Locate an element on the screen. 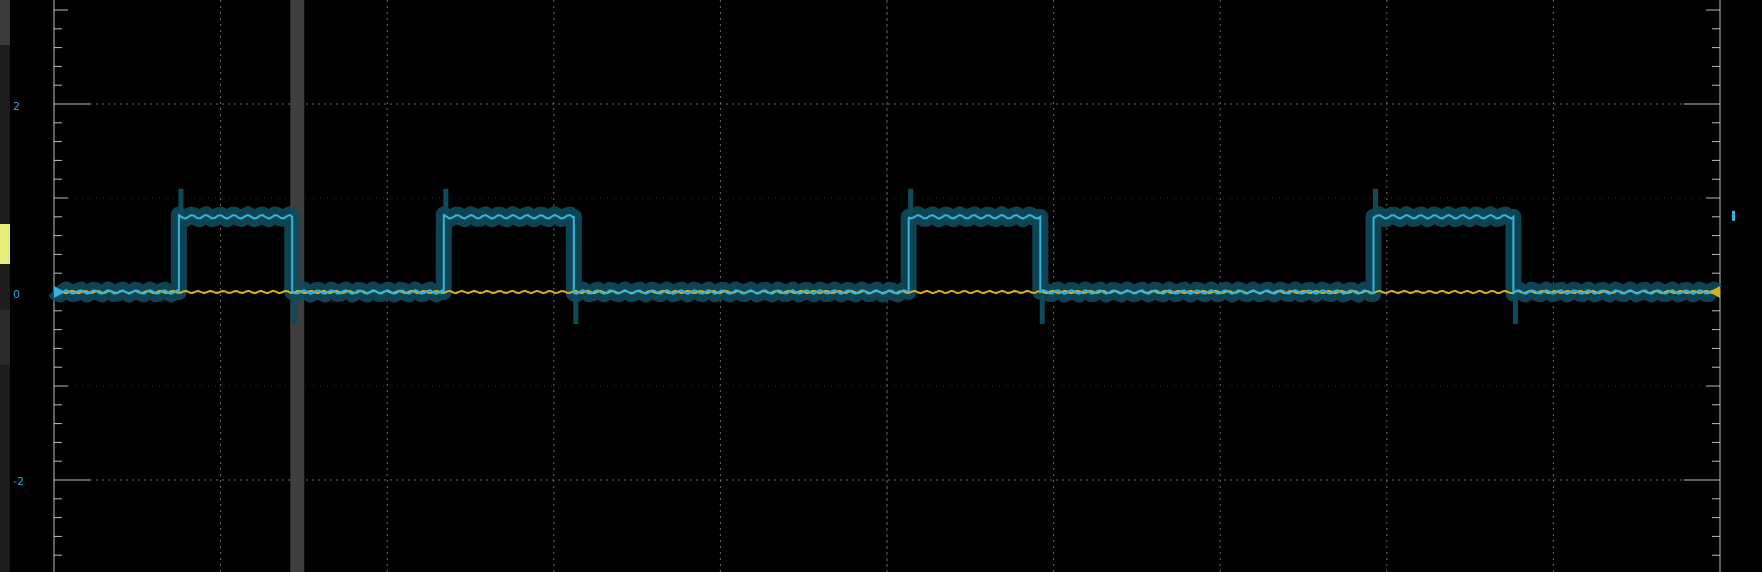  y-tick-label-minus-2: -2 is located at coordinates (18, 481).